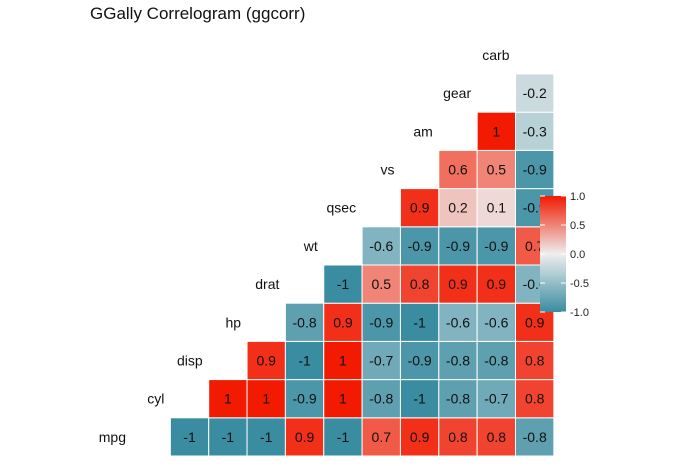  I want to click on cell-label-gear-cyl: -0.7, so click(496, 399).